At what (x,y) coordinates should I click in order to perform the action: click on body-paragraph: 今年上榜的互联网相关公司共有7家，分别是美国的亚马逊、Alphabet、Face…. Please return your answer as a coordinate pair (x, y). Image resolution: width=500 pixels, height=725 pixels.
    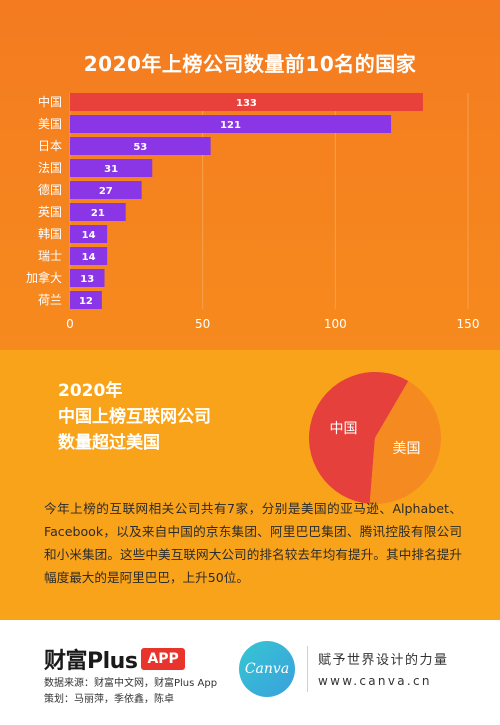
    Looking at the image, I should click on (253, 543).